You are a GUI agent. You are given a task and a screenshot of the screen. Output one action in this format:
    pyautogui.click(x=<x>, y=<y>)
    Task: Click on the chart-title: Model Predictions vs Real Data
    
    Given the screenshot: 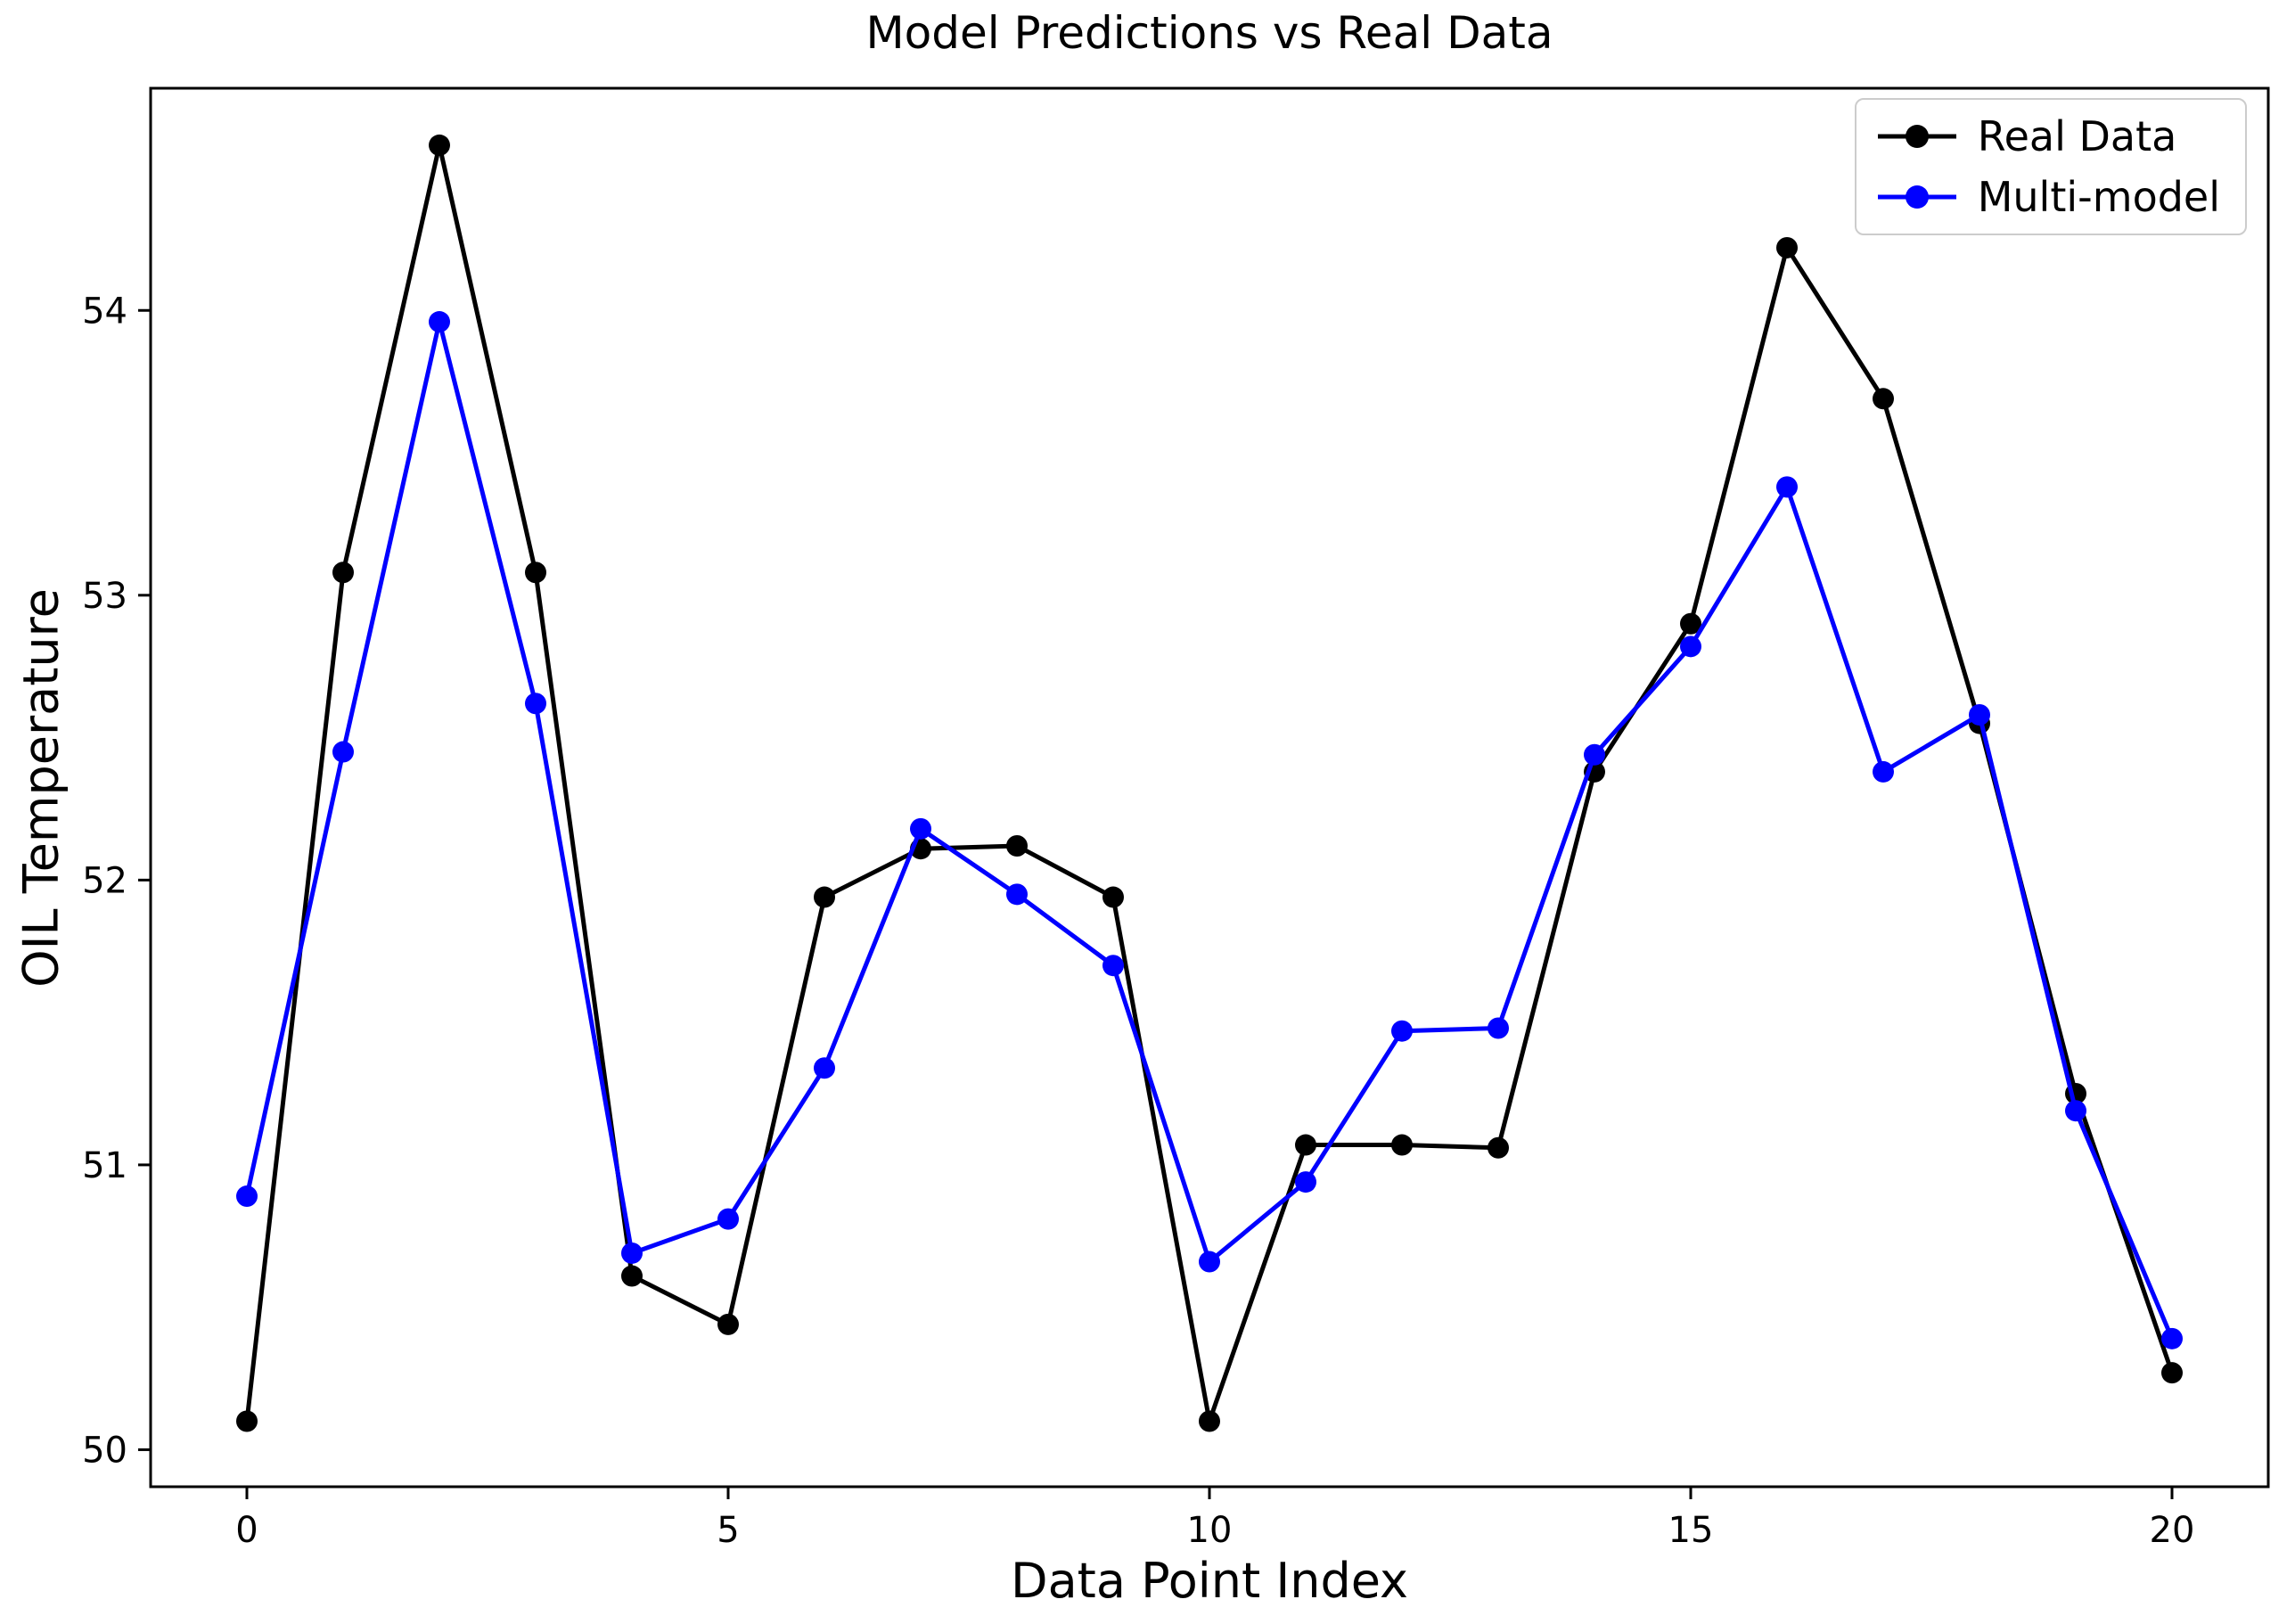 What is the action you would take?
    pyautogui.click(x=1209, y=33)
    